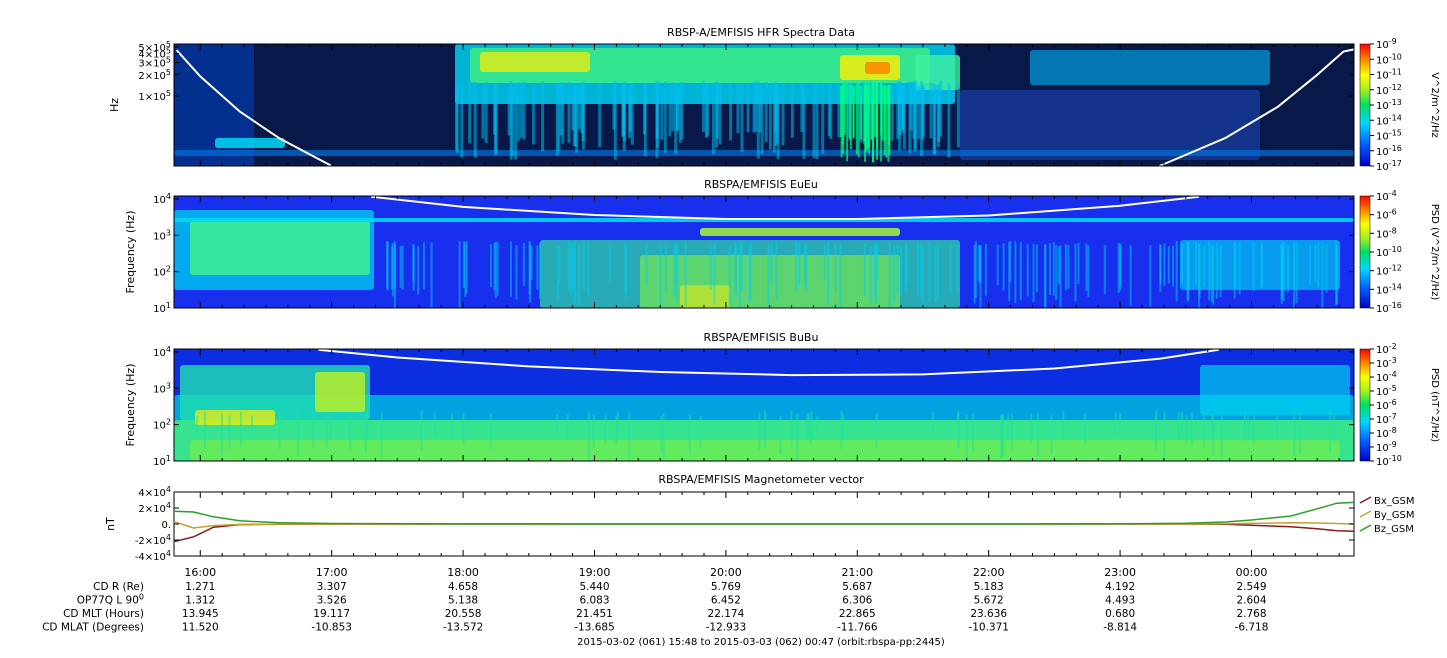  Describe the element at coordinates (93, 628) in the screenshot. I see `ephemeris-row-label: CD MLAT (Degrees)` at that location.